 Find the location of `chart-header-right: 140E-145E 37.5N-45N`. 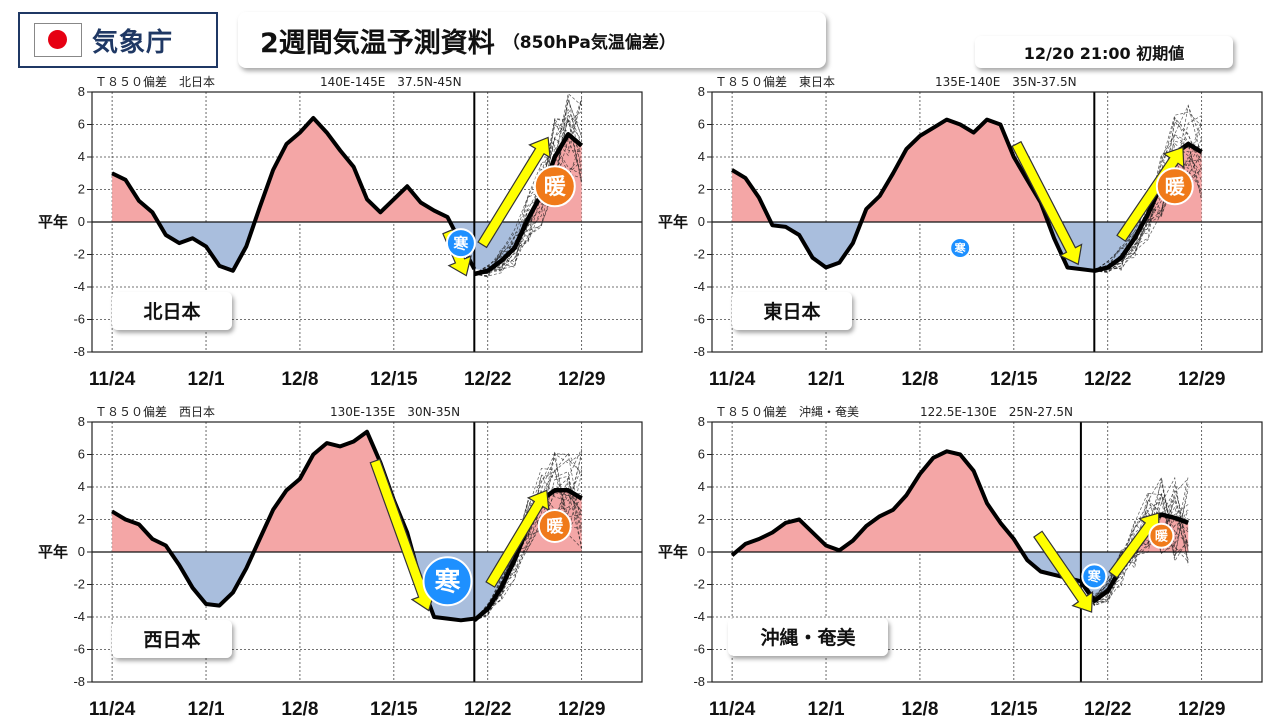

chart-header-right: 140E-145E 37.5N-45N is located at coordinates (391, 82).